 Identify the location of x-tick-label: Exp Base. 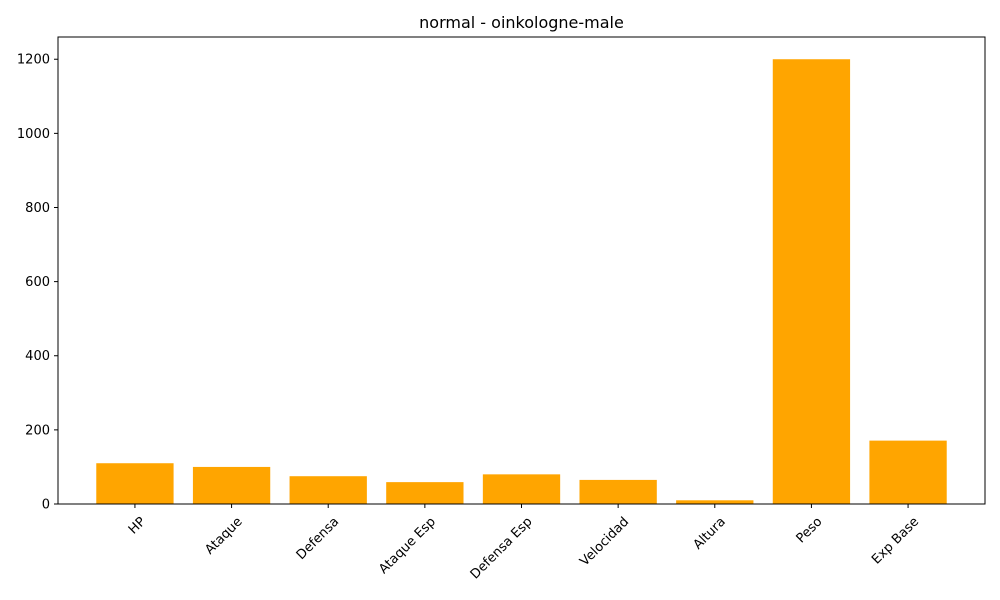
(895, 540).